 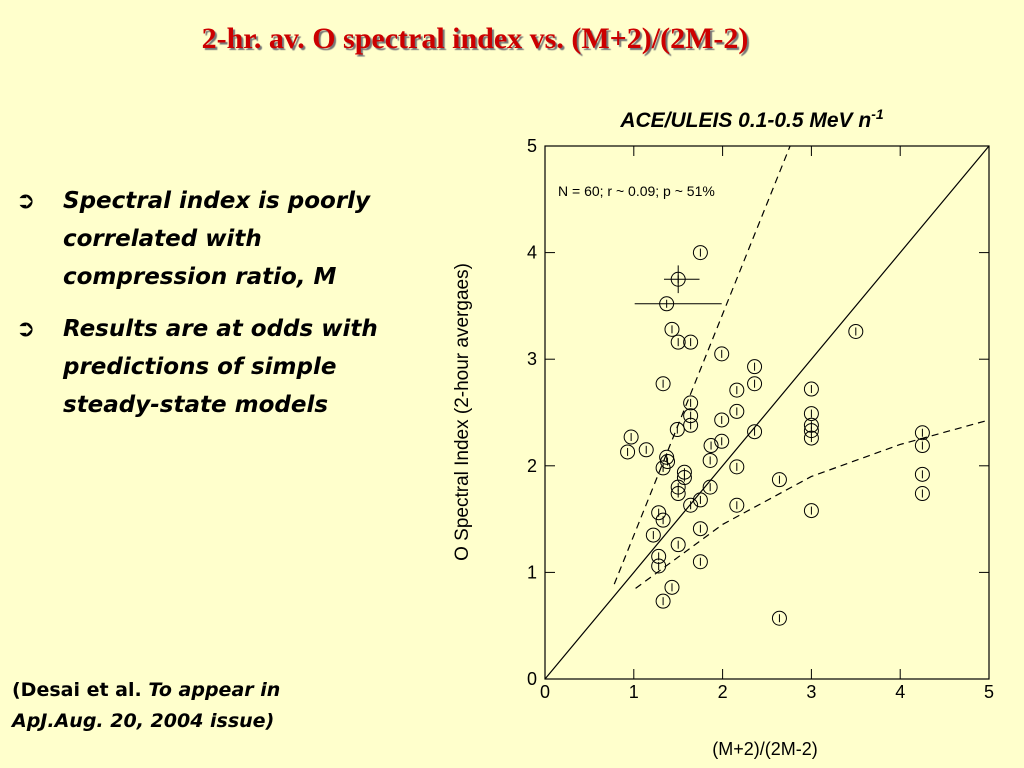 I want to click on y-axis-label: O Spectral Index (2-hour avergaes), so click(x=462, y=412).